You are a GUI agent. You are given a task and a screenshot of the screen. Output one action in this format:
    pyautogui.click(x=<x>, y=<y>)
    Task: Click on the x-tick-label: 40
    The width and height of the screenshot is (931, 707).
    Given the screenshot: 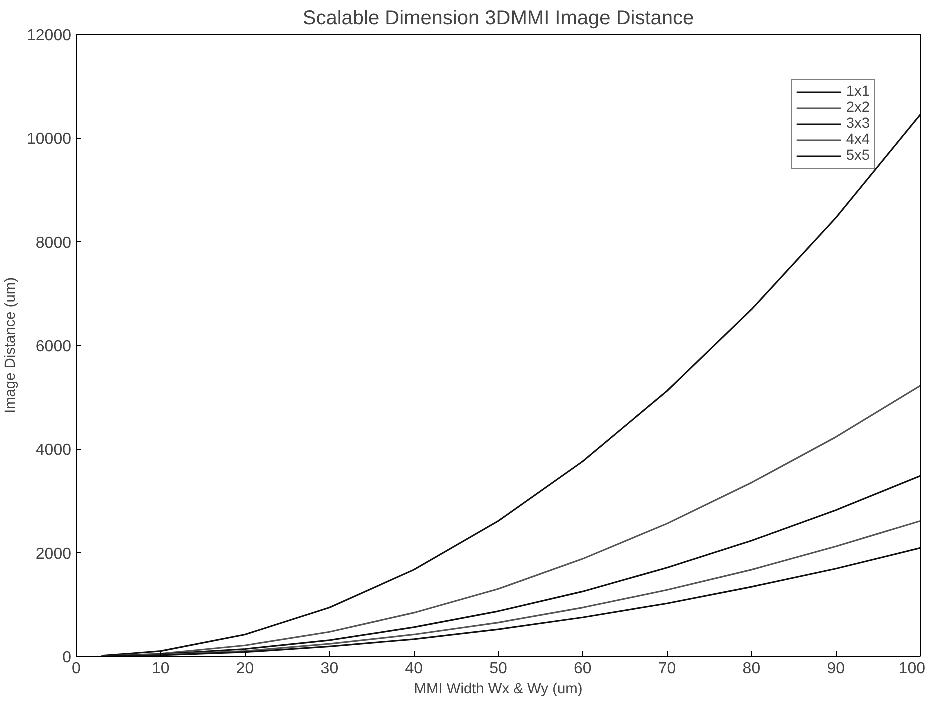 What is the action you would take?
    pyautogui.click(x=414, y=669)
    